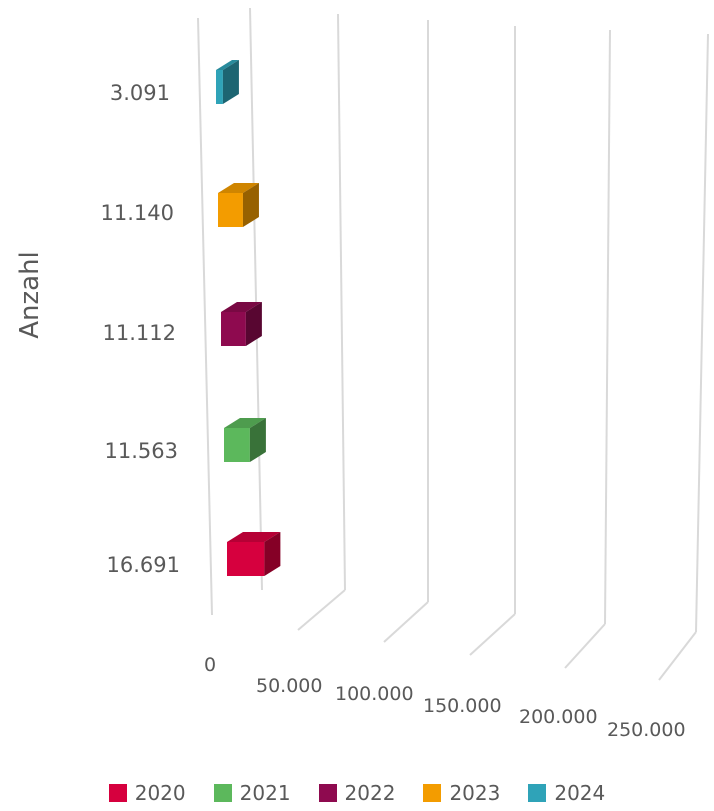 Image resolution: width=714 pixels, height=811 pixels. I want to click on bars, so click(248, 318).